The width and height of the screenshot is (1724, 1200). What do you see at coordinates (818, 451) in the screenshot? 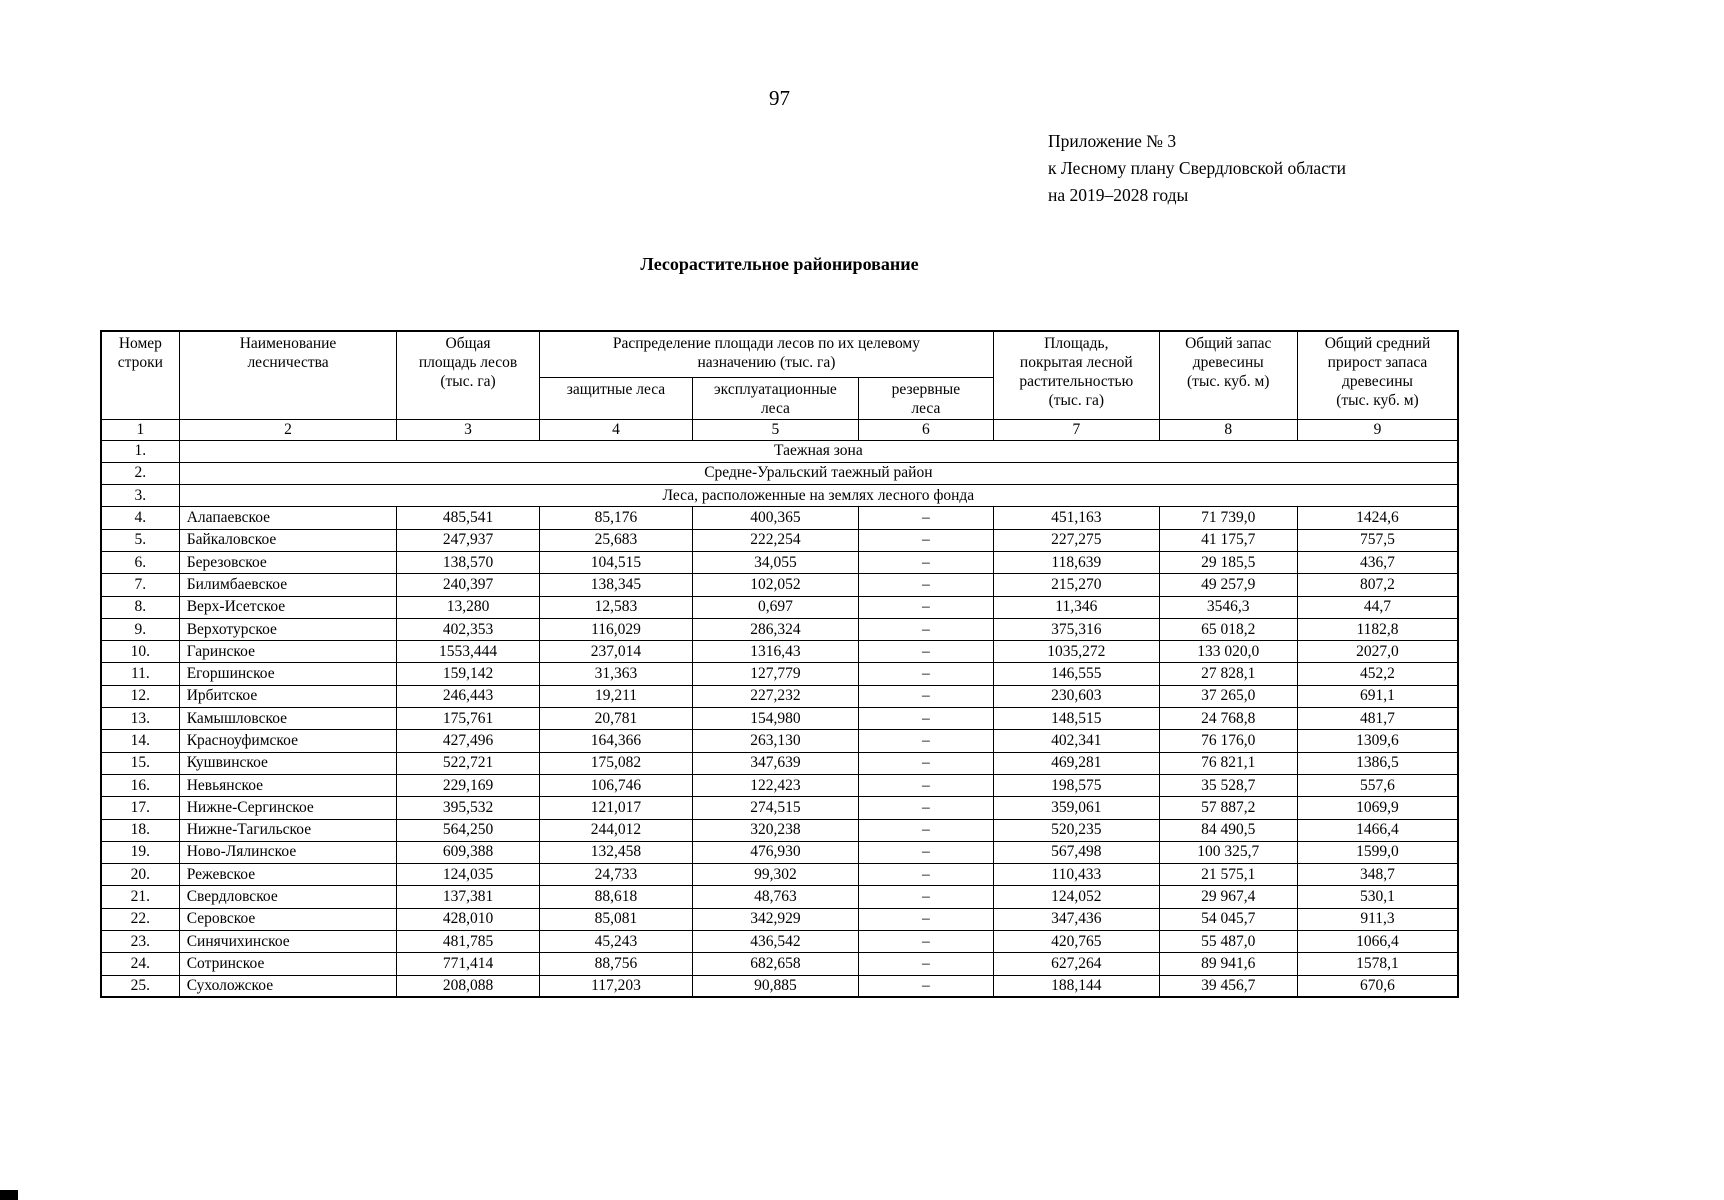
I see `section-label-cell: Таежная зона` at bounding box center [818, 451].